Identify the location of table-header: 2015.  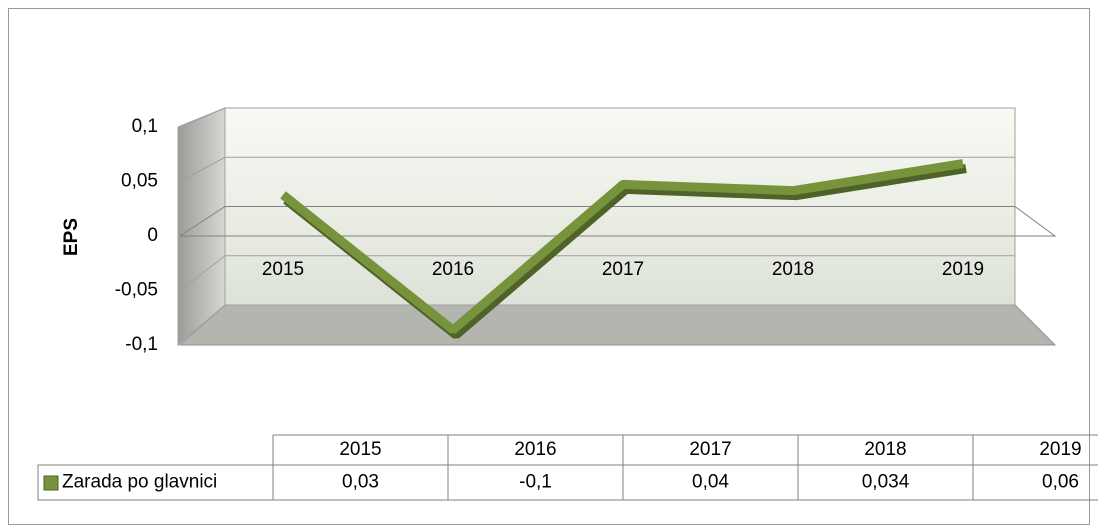
(360, 449).